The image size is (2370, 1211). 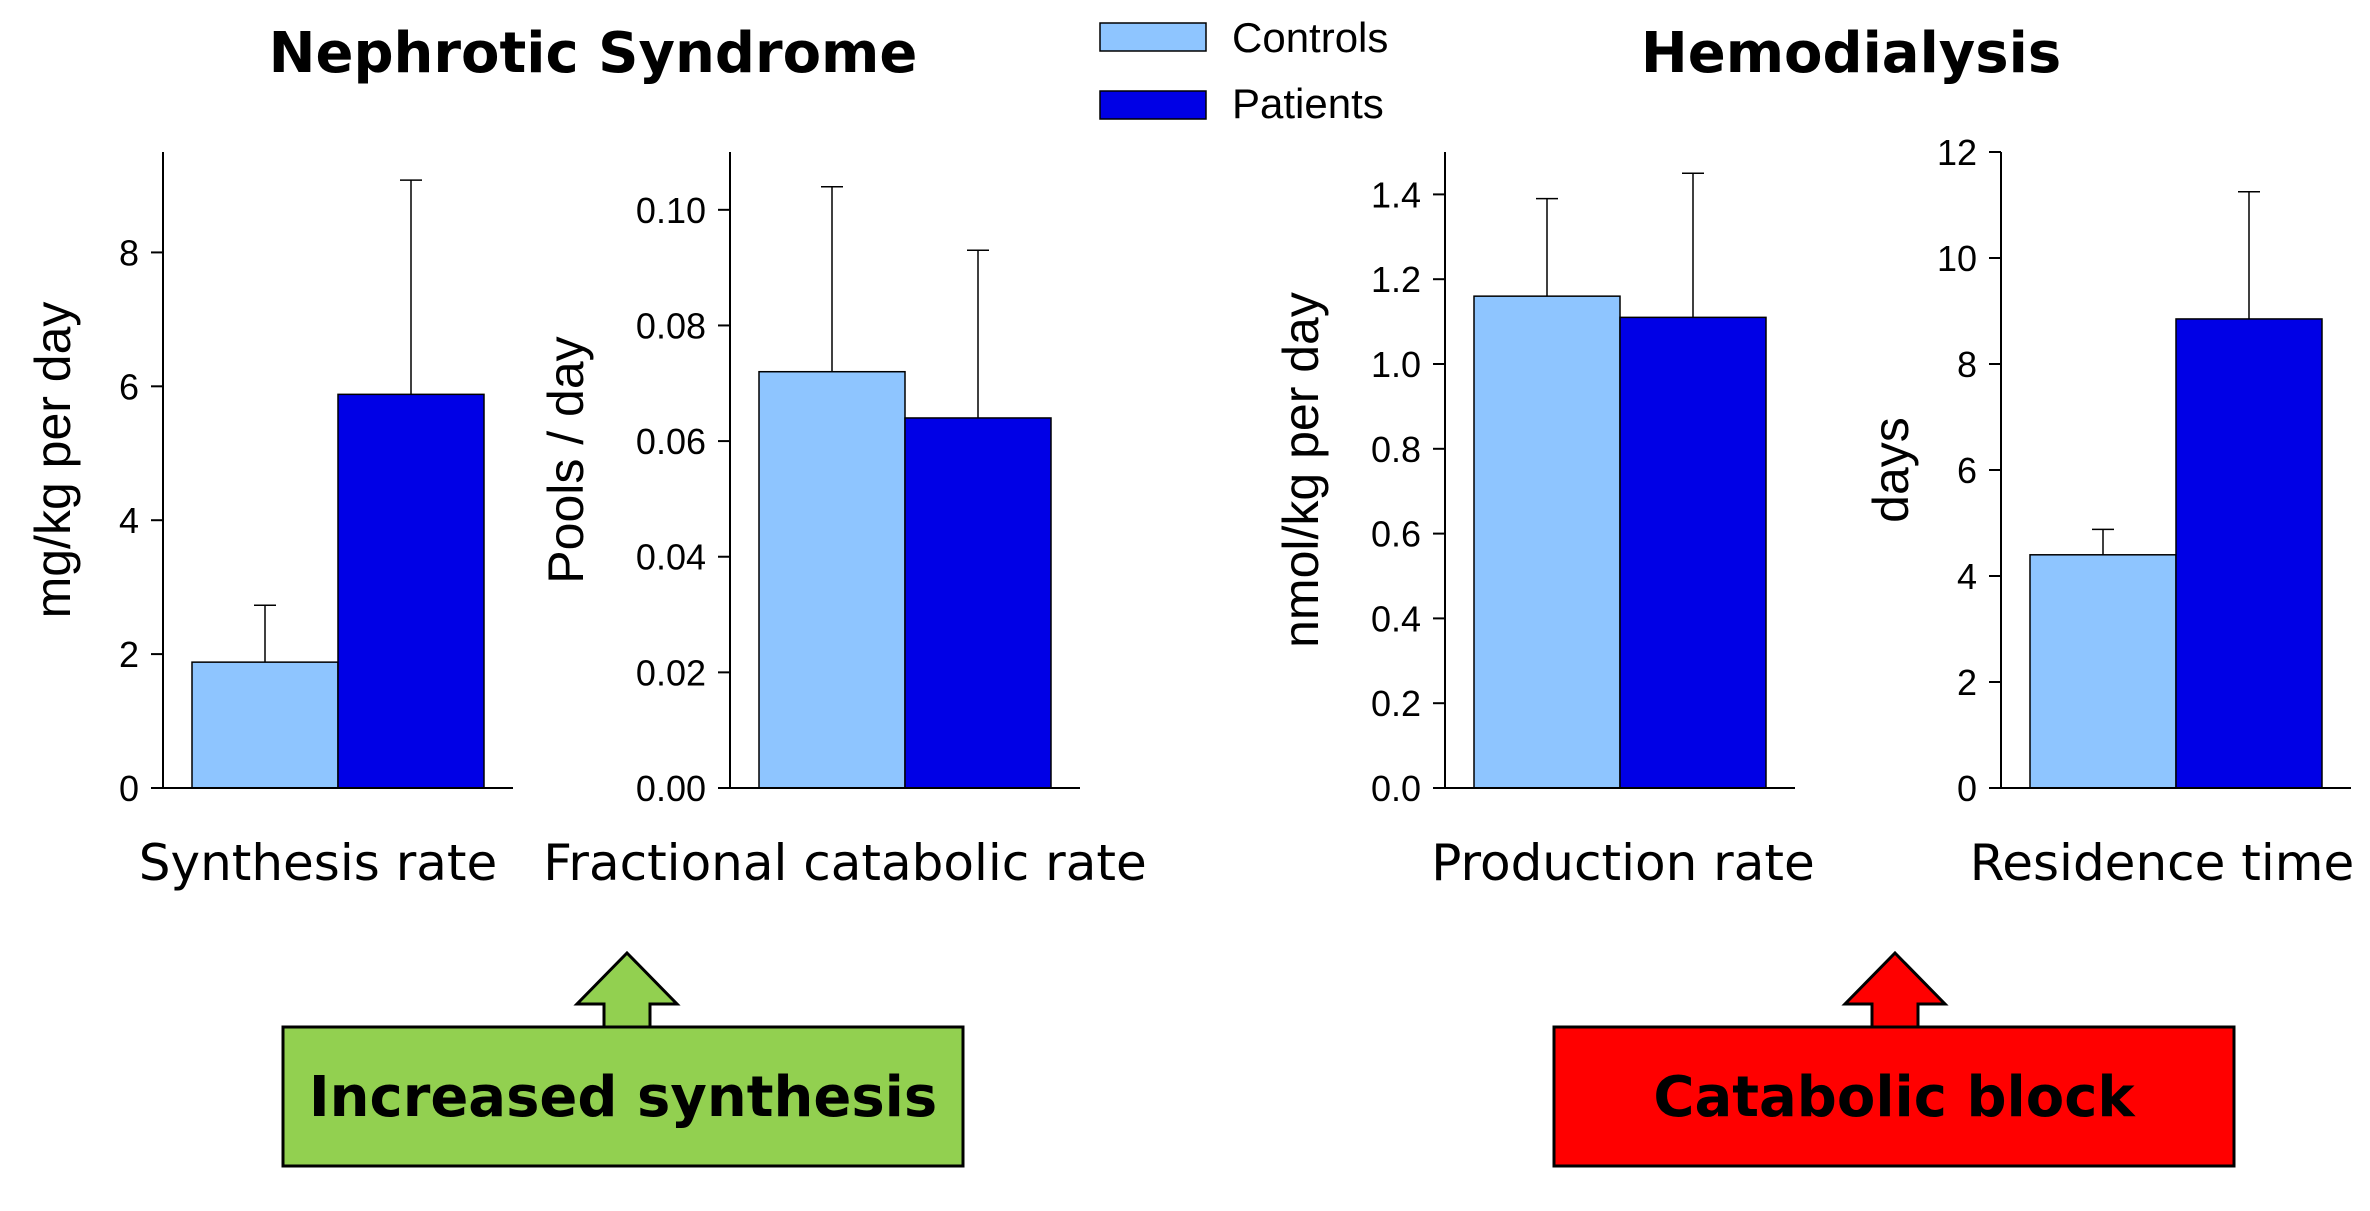 What do you see at coordinates (1396, 703) in the screenshot?
I see `y-tick-label: 0.2` at bounding box center [1396, 703].